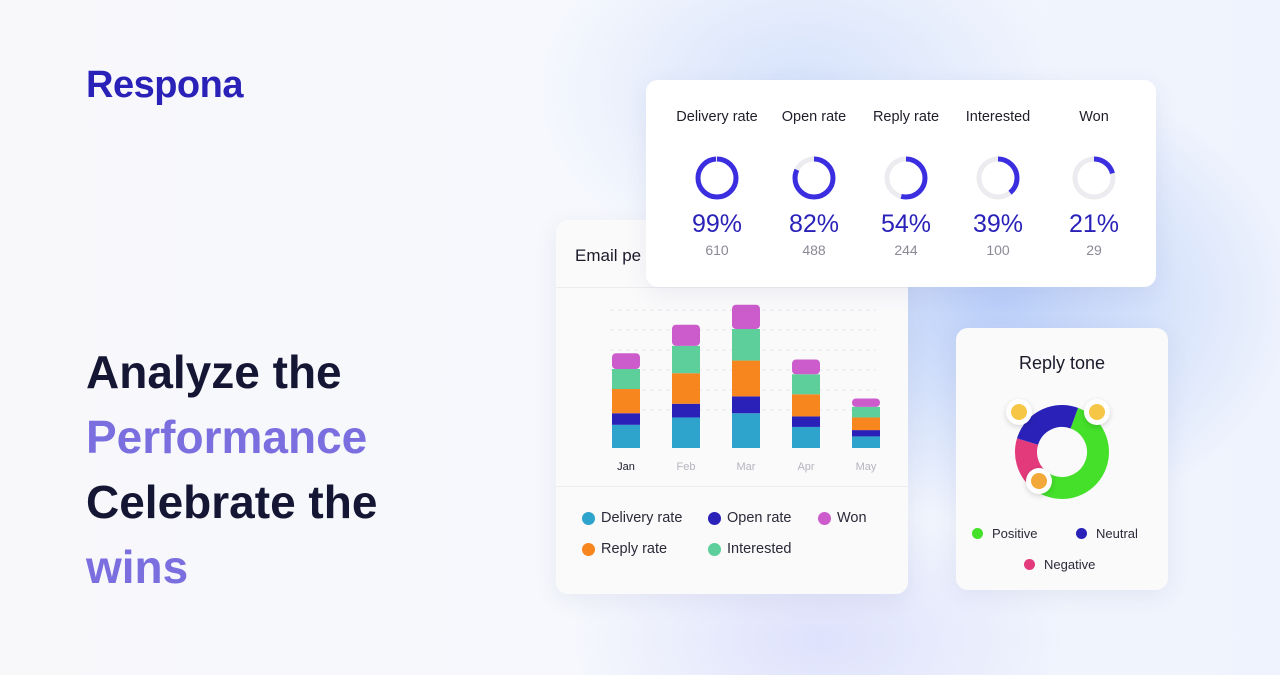  What do you see at coordinates (866, 442) in the screenshot?
I see `bar-segment-delivery-rate-may` at bounding box center [866, 442].